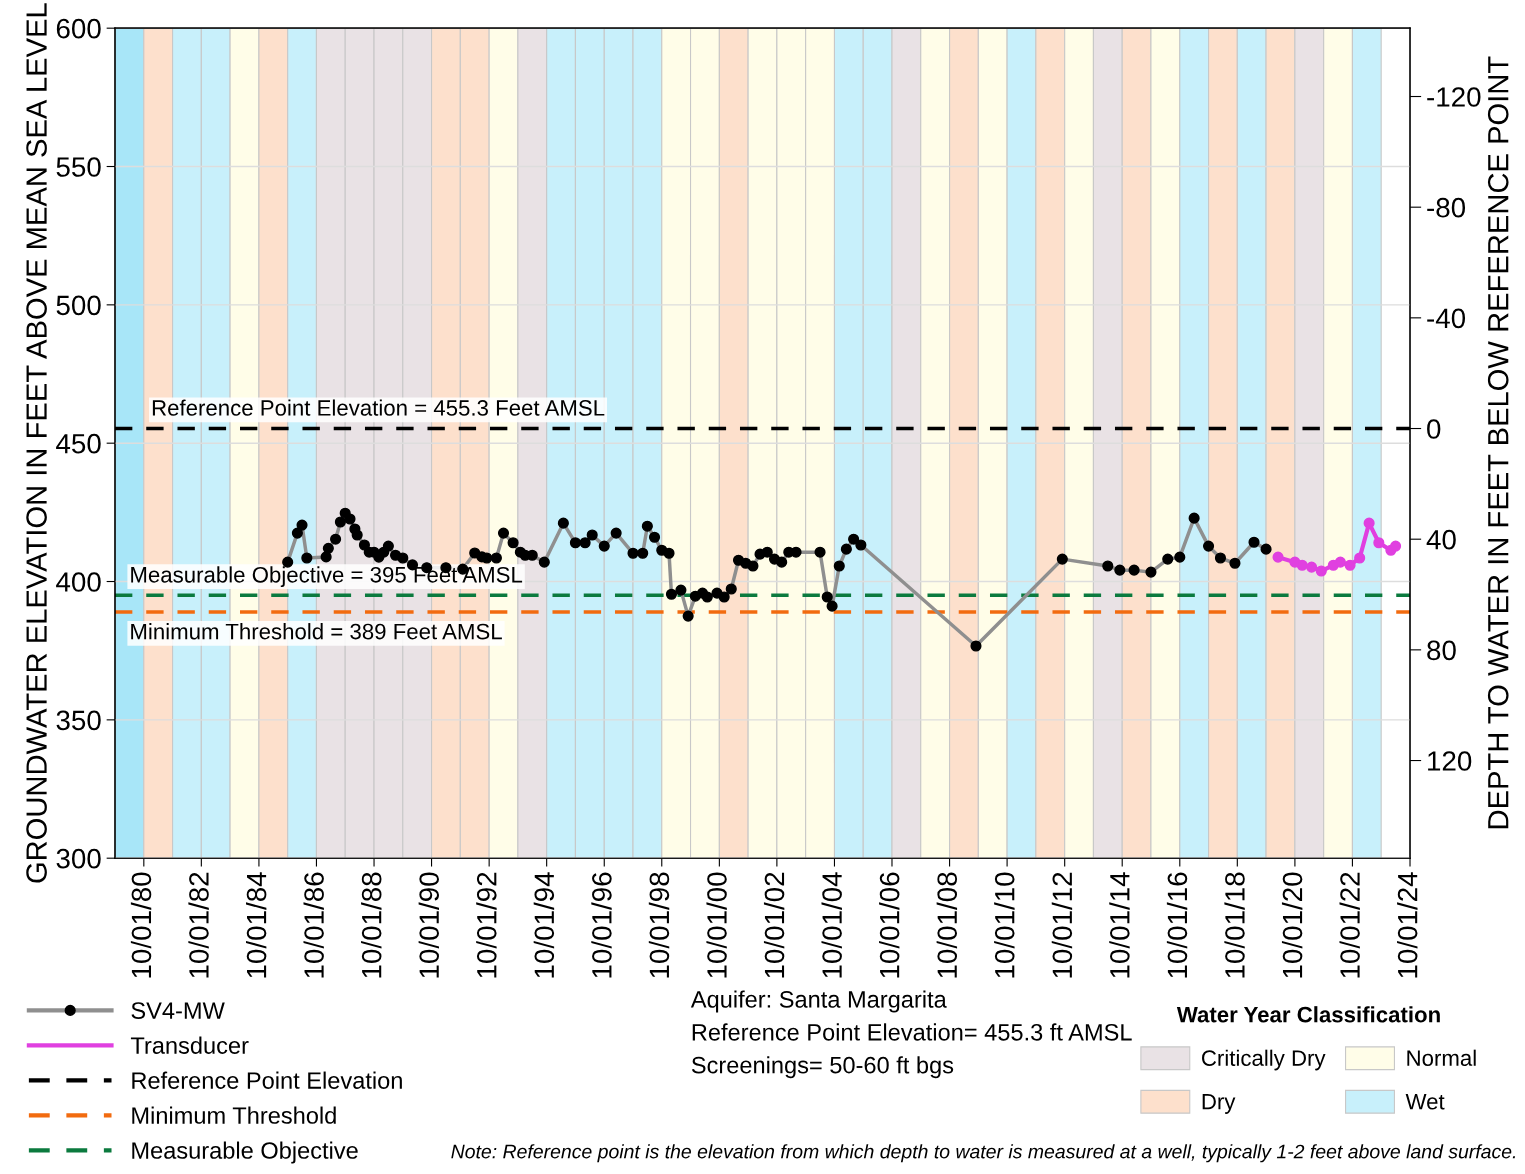  I want to click on y2-tick-label: -80, so click(1446, 207).